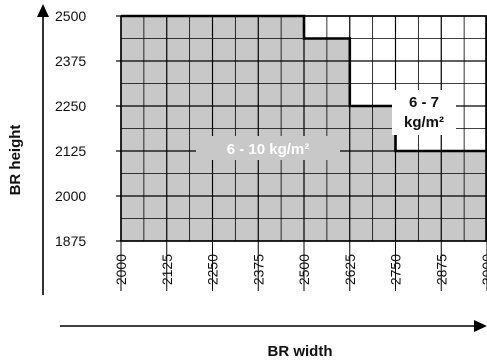 This screenshot has height=361, width=487. What do you see at coordinates (121, 269) in the screenshot?
I see `x-tick-label: 2000` at bounding box center [121, 269].